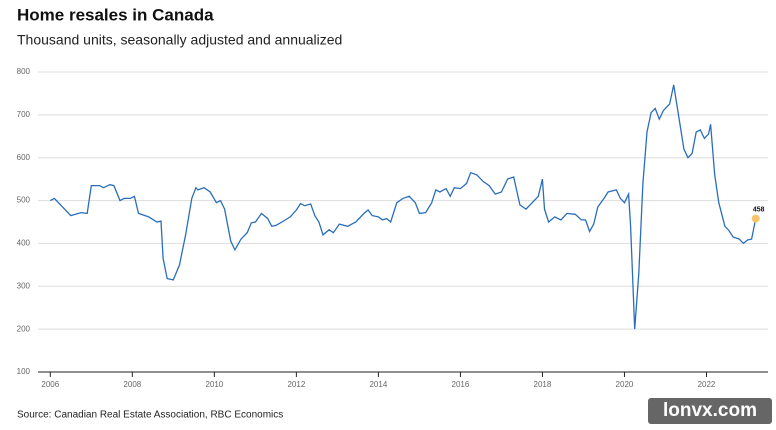 The image size is (776, 430). I want to click on x-tick-label: 2008, so click(132, 384).